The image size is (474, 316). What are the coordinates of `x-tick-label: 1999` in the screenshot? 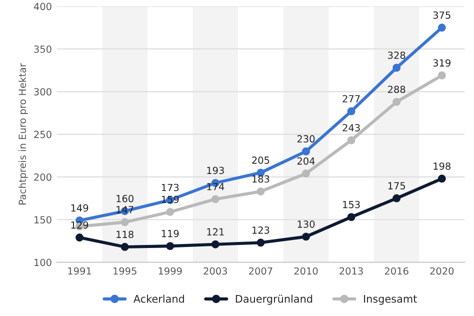 It's located at (170, 271).